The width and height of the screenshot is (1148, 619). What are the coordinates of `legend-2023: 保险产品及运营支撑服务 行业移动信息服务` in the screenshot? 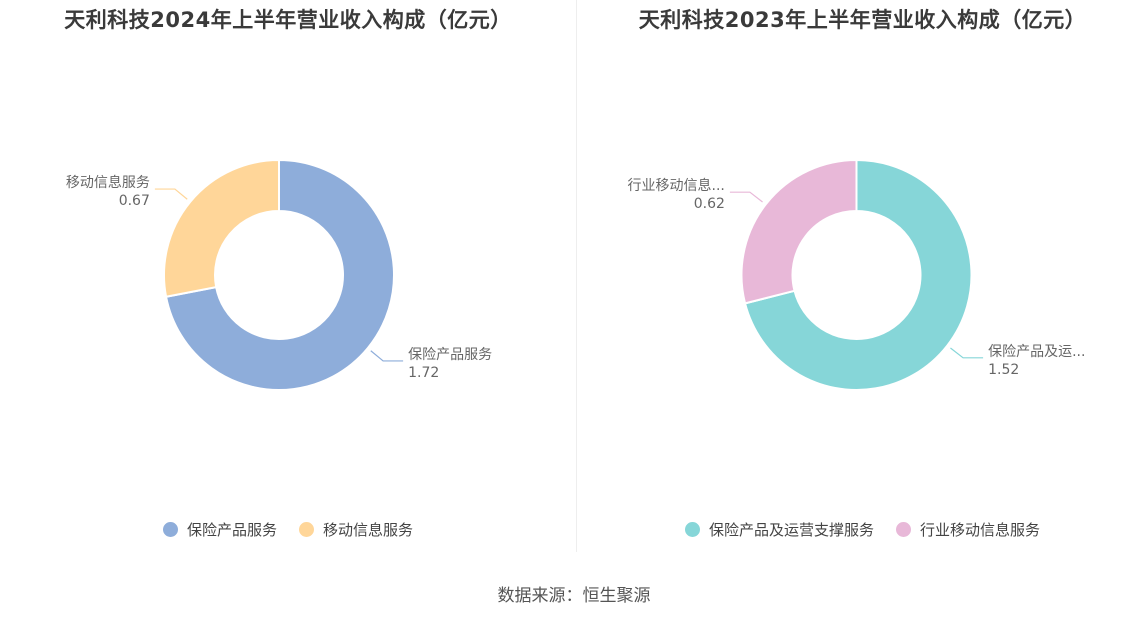 It's located at (862, 529).